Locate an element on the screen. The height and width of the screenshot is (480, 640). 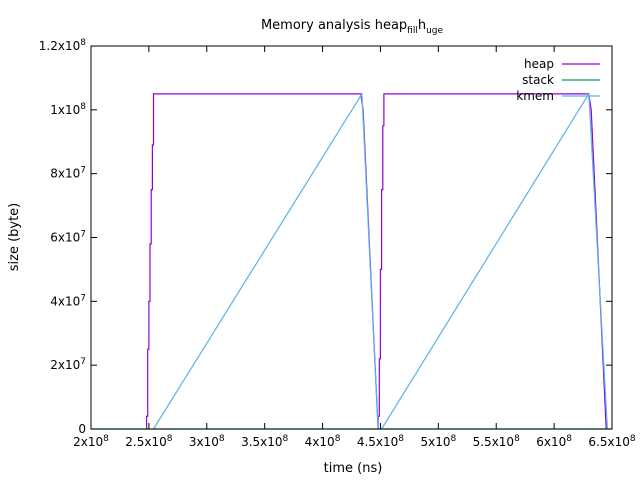
x-tick-label: 3x108 is located at coordinates (207, 441).